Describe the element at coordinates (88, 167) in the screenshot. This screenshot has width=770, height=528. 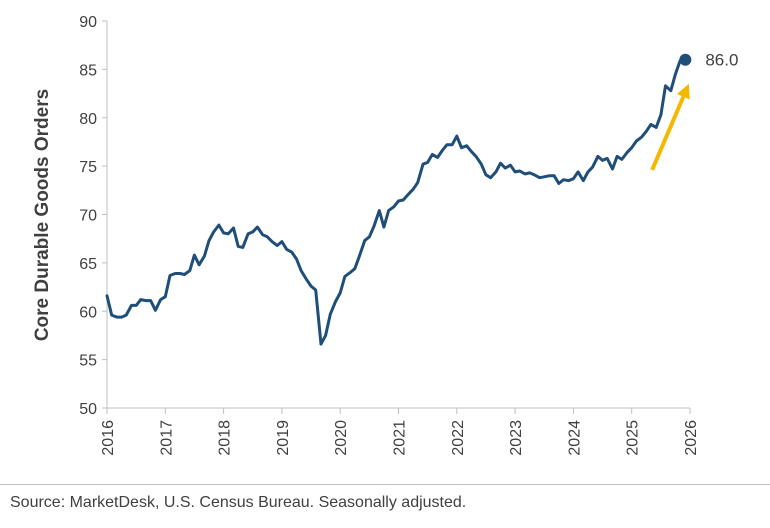
I see `y-tick-label: 75` at that location.